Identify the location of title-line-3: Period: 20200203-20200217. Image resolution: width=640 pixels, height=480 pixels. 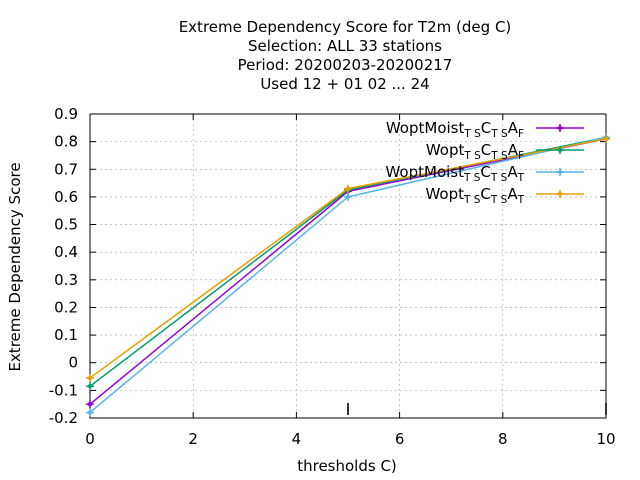
(345, 65).